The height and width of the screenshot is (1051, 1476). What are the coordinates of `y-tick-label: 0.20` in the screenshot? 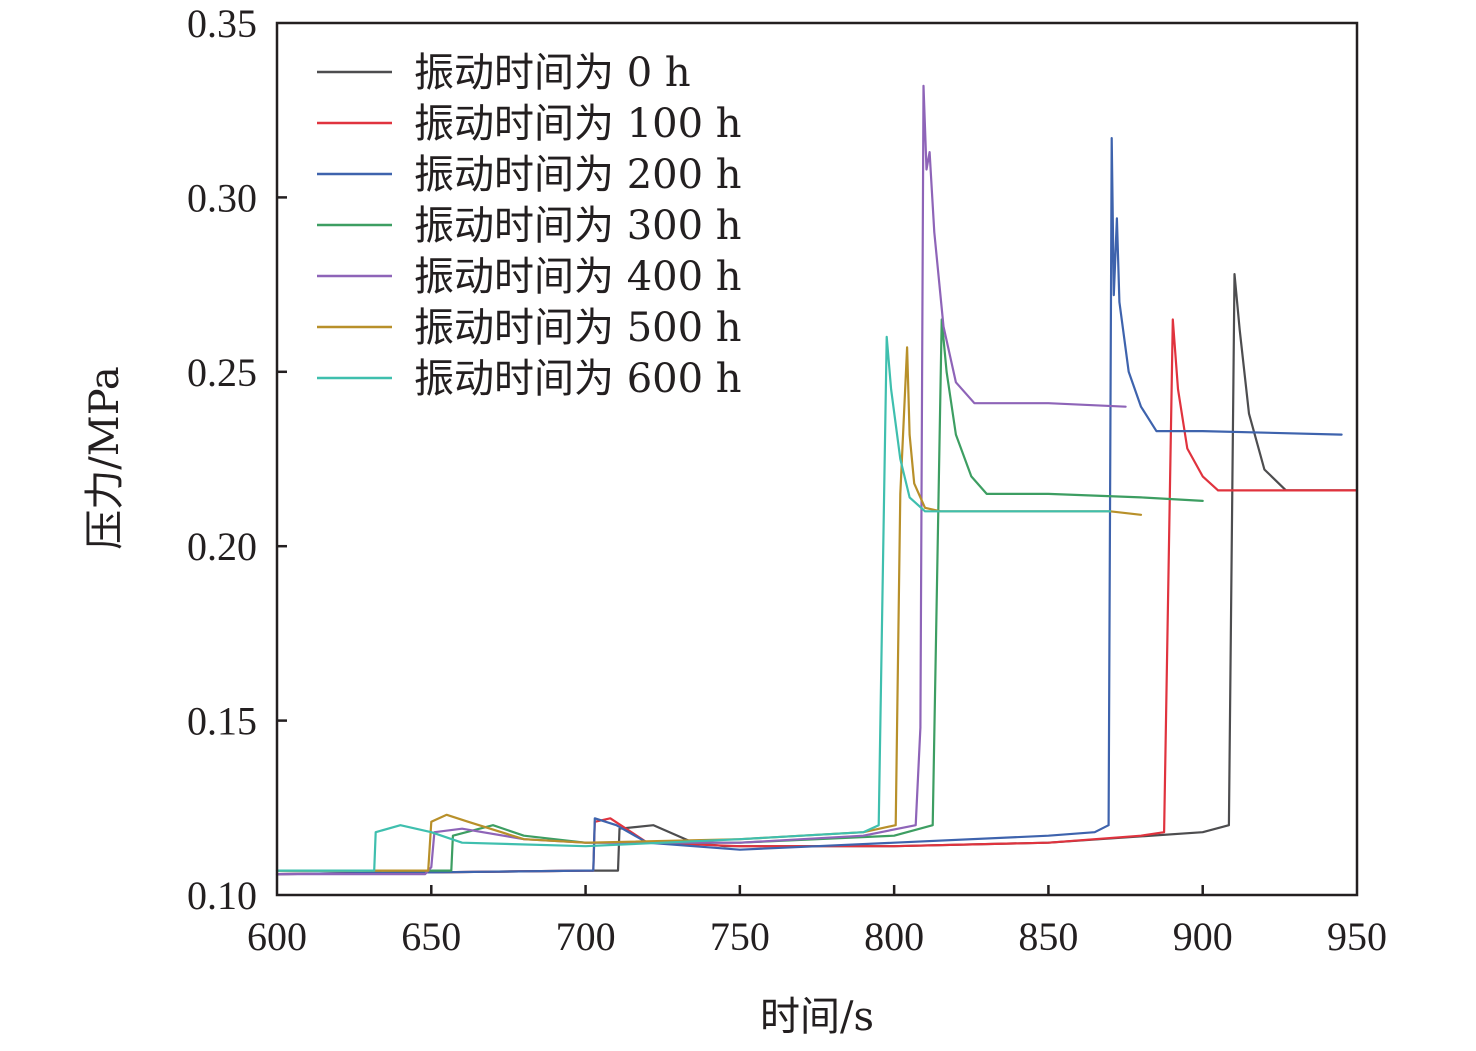 It's located at (222, 546).